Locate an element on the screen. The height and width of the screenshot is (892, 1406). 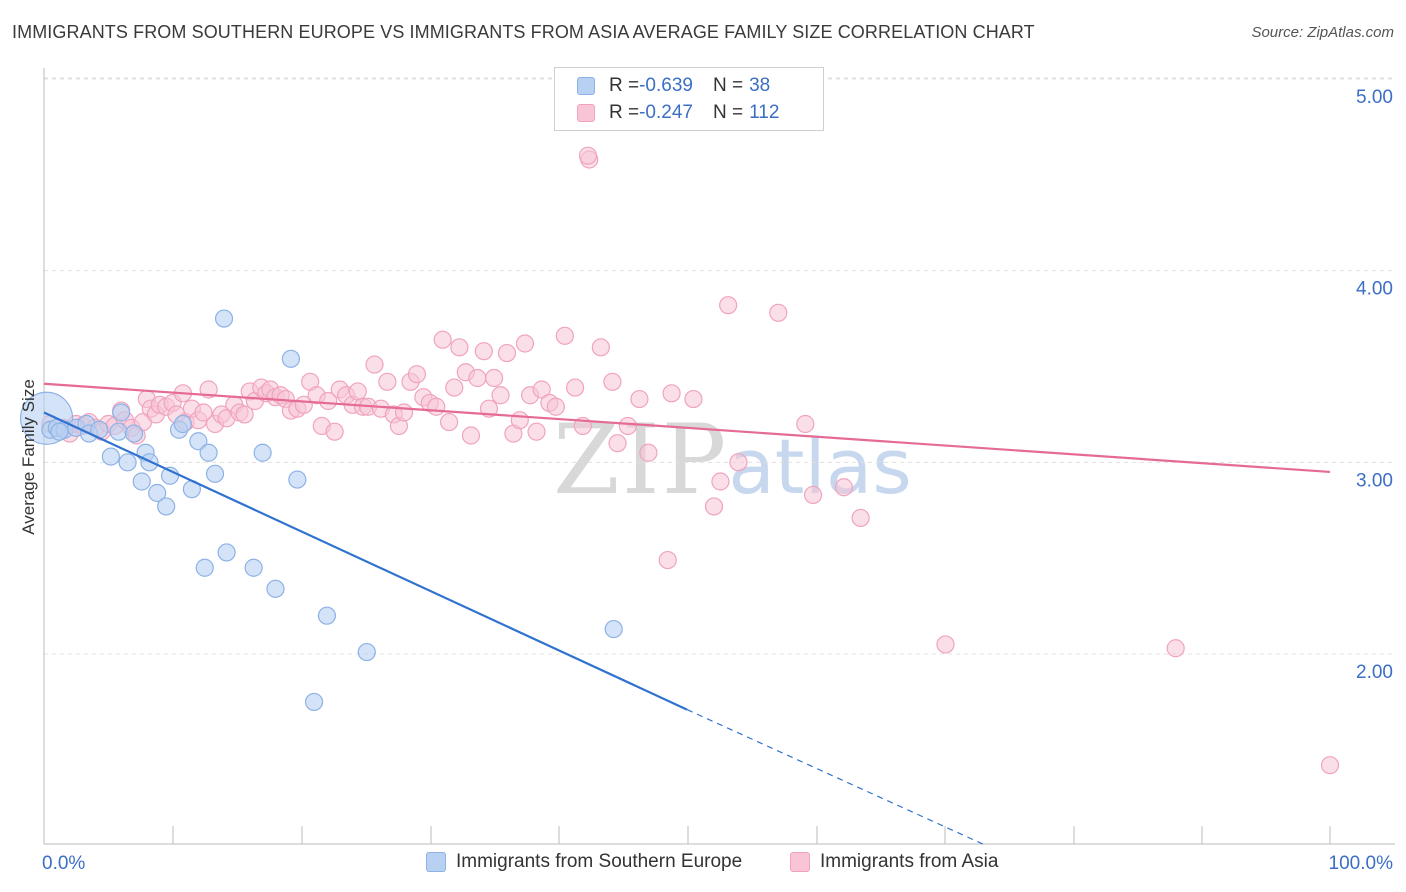
trend-line-asia is located at coordinates (687, 428).